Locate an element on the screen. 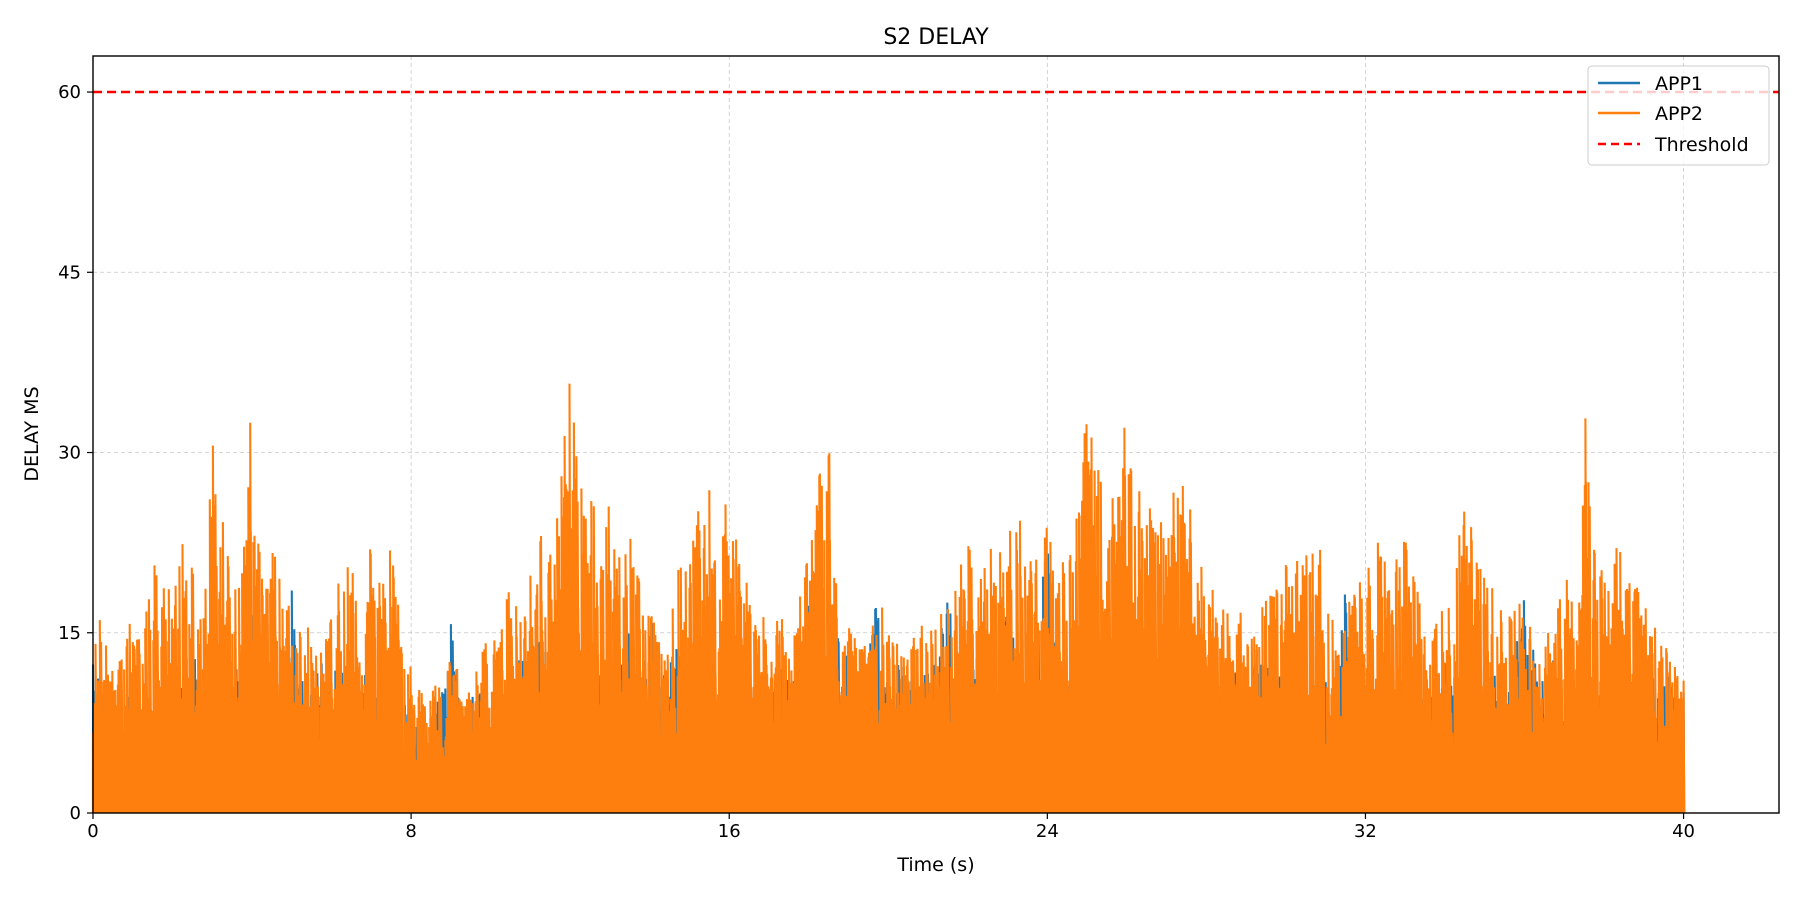  x-tick-label: 24 is located at coordinates (1047, 831).